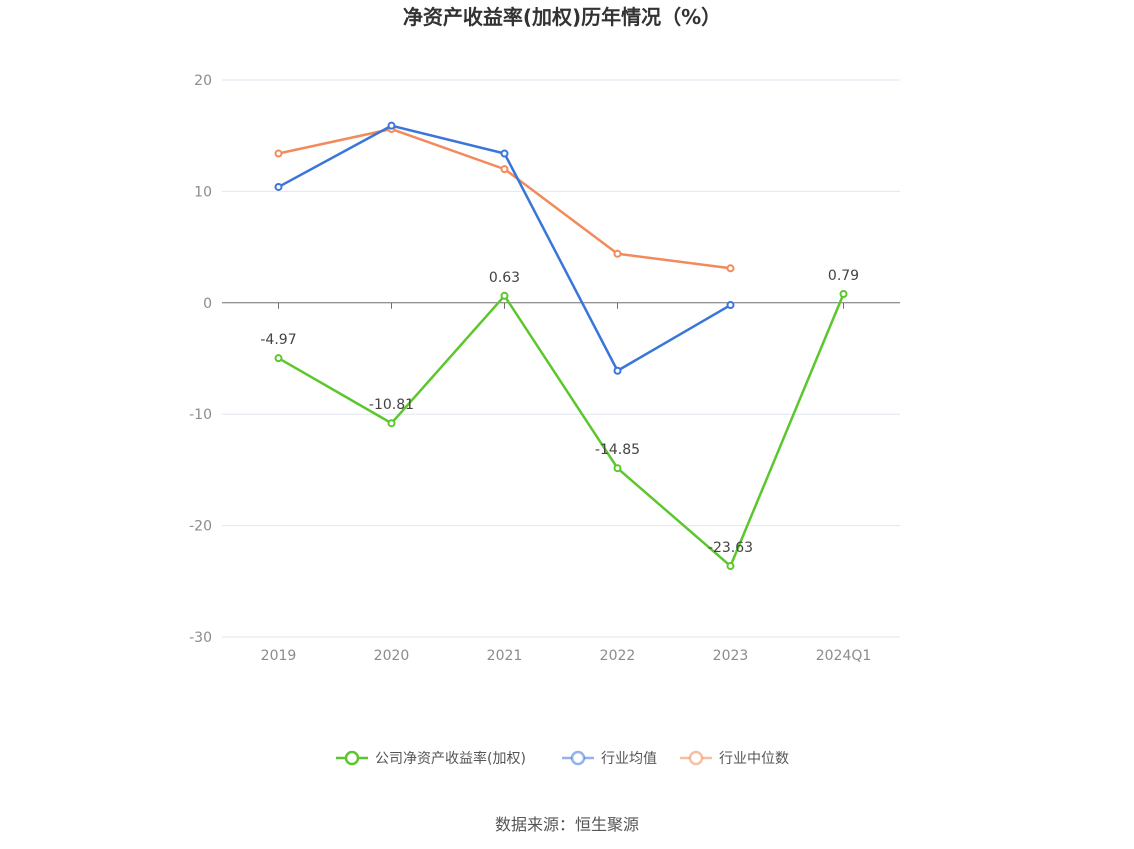 This screenshot has width=1134, height=849. What do you see at coordinates (843, 276) in the screenshot?
I see `data-label: 0.79` at bounding box center [843, 276].